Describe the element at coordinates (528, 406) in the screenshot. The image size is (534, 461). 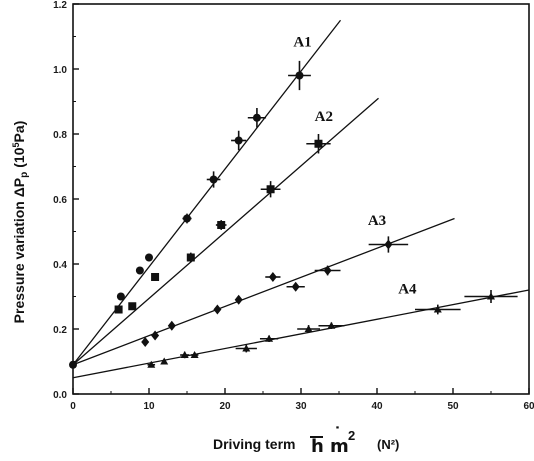
I see `x-tick-label: 60` at that location.